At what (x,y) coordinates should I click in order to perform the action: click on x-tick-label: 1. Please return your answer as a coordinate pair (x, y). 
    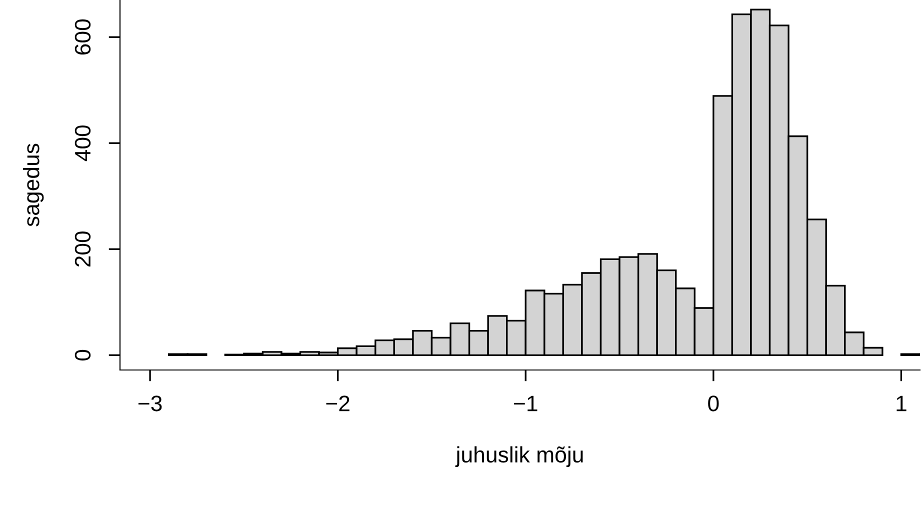
    Looking at the image, I should click on (901, 404).